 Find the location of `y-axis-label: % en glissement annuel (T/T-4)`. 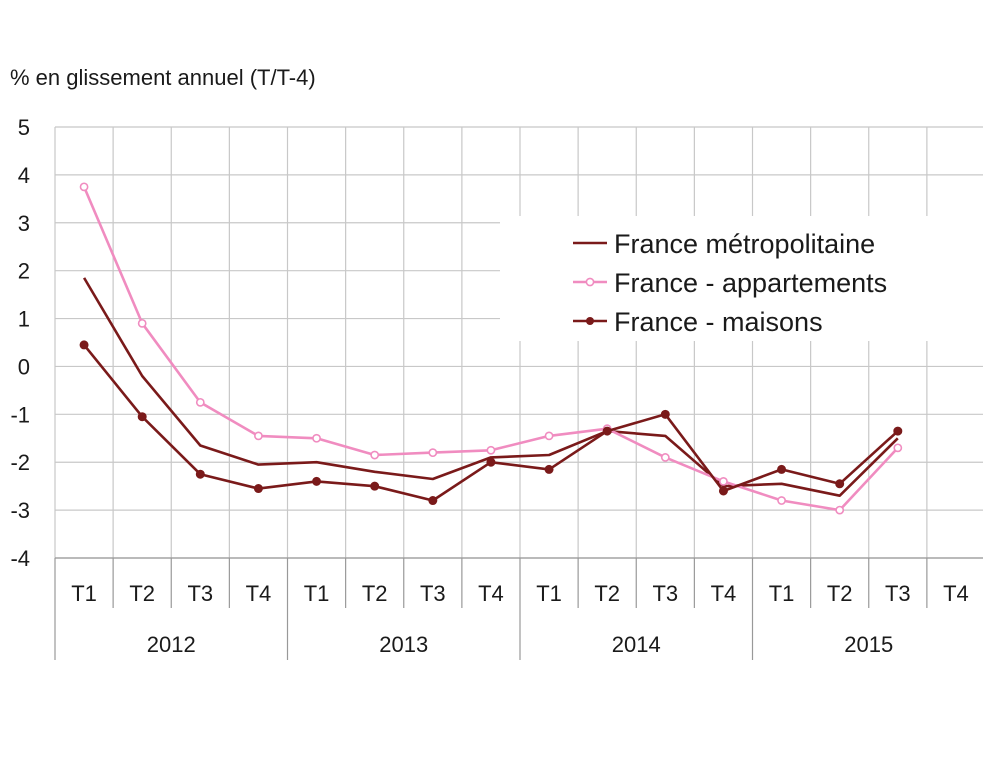

y-axis-label: % en glissement annuel (T/T-4) is located at coordinates (163, 77).